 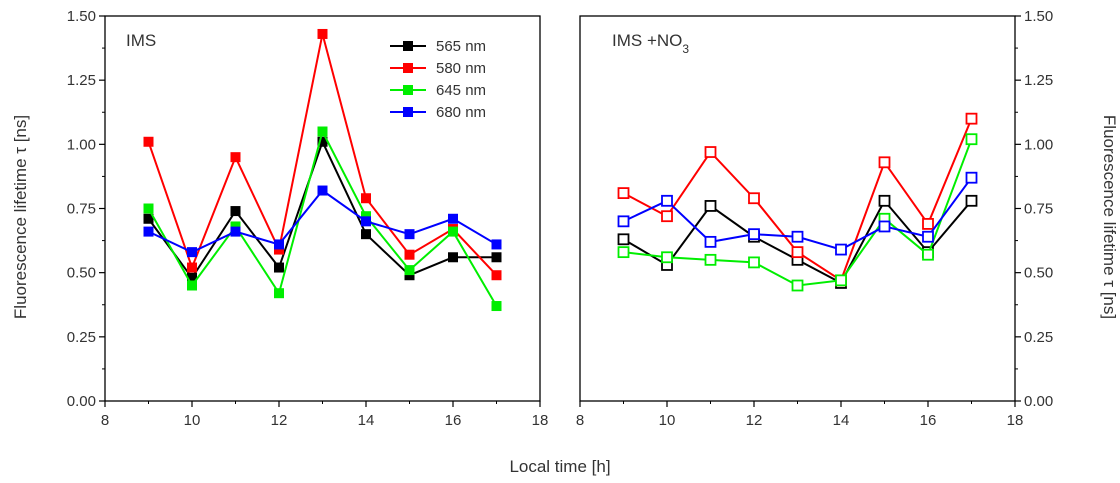 I want to click on legend-label: 645 nm, so click(x=461, y=90).